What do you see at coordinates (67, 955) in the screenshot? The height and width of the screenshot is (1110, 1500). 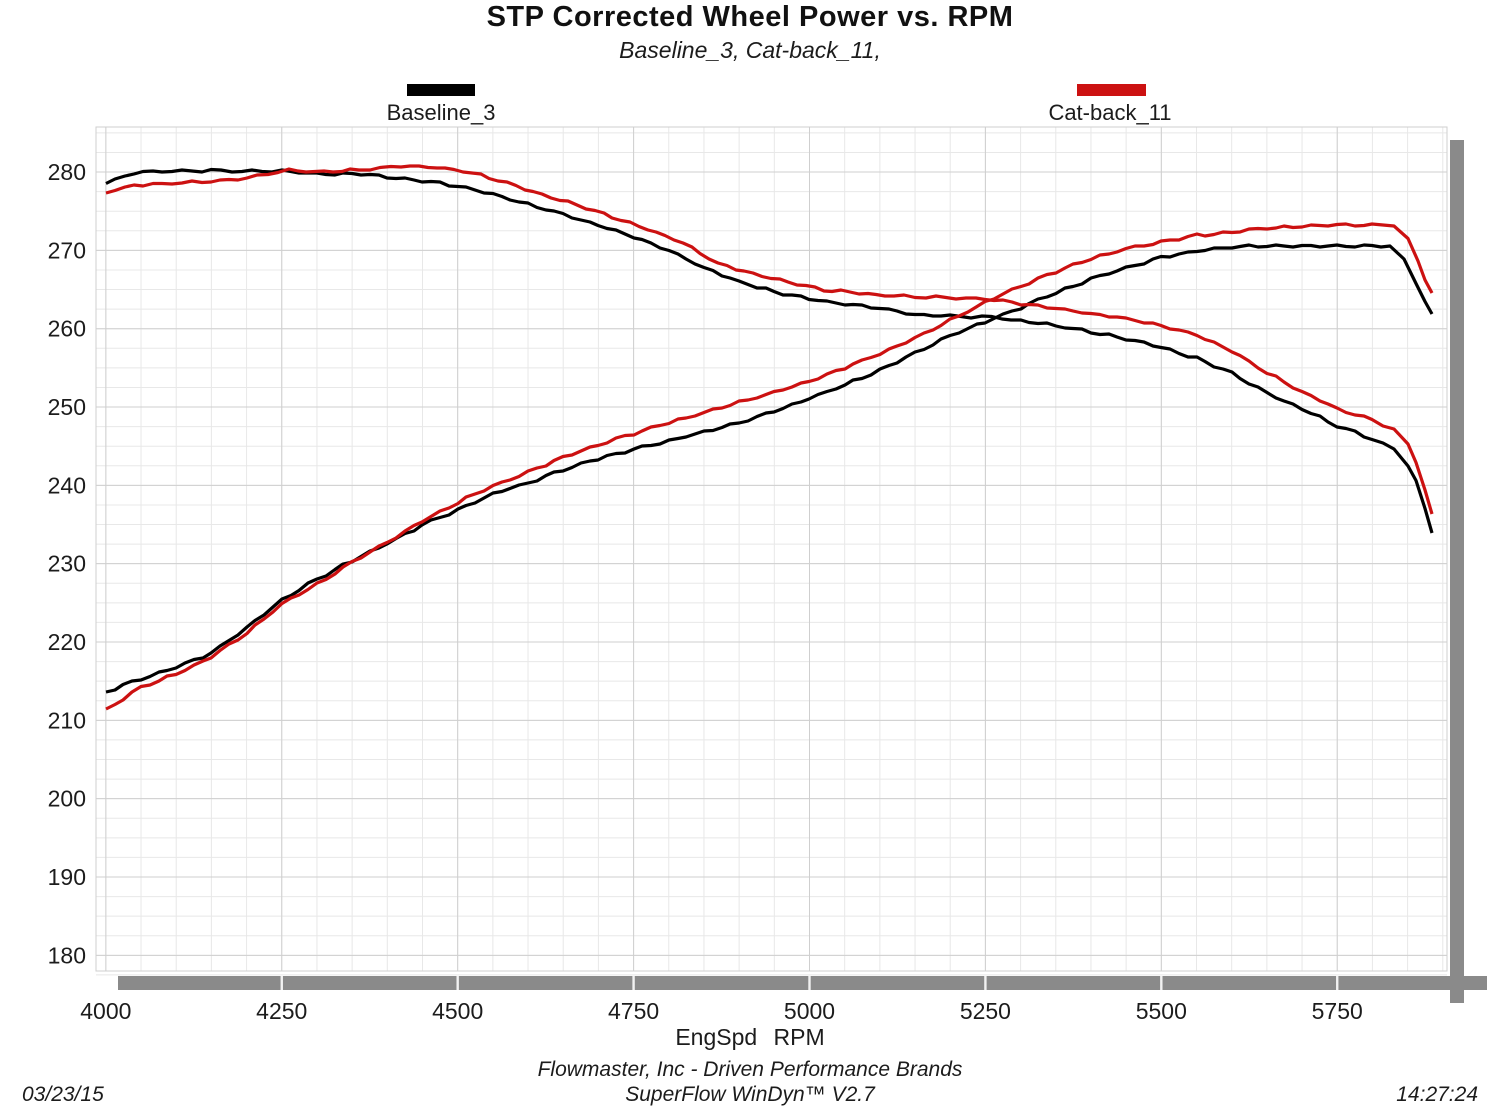 I see `y-tick-label: 180` at bounding box center [67, 955].